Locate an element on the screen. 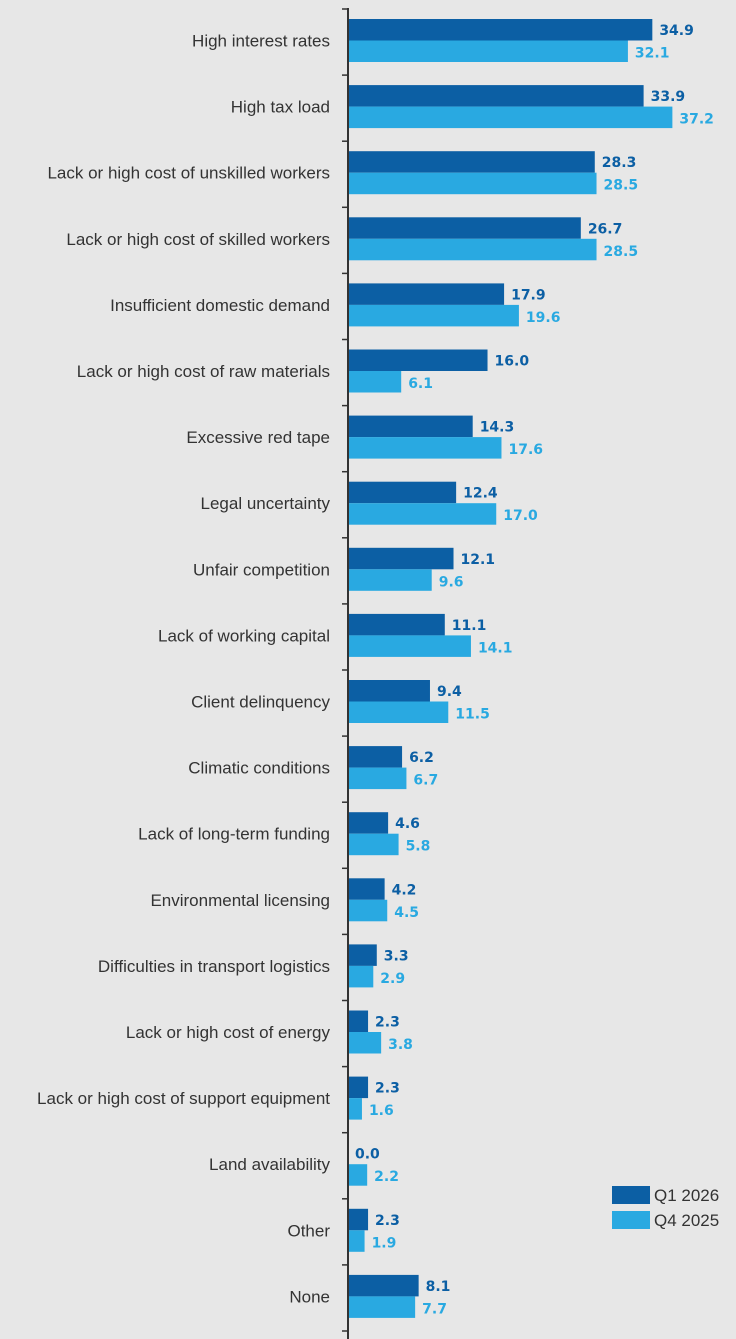 The width and height of the screenshot is (736, 1339). category-label: Lack or high cost of unskilled workers is located at coordinates (188, 173).